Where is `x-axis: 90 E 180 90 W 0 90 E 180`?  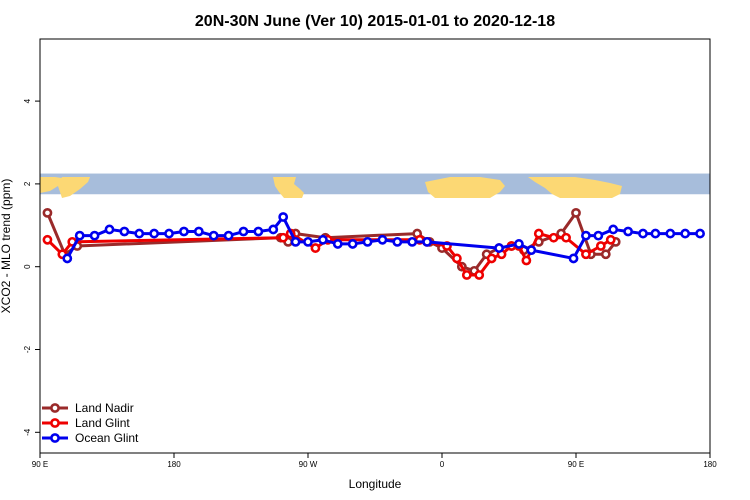
x-axis: 90 E 180 90 W 0 90 E 180 is located at coordinates (374, 461).